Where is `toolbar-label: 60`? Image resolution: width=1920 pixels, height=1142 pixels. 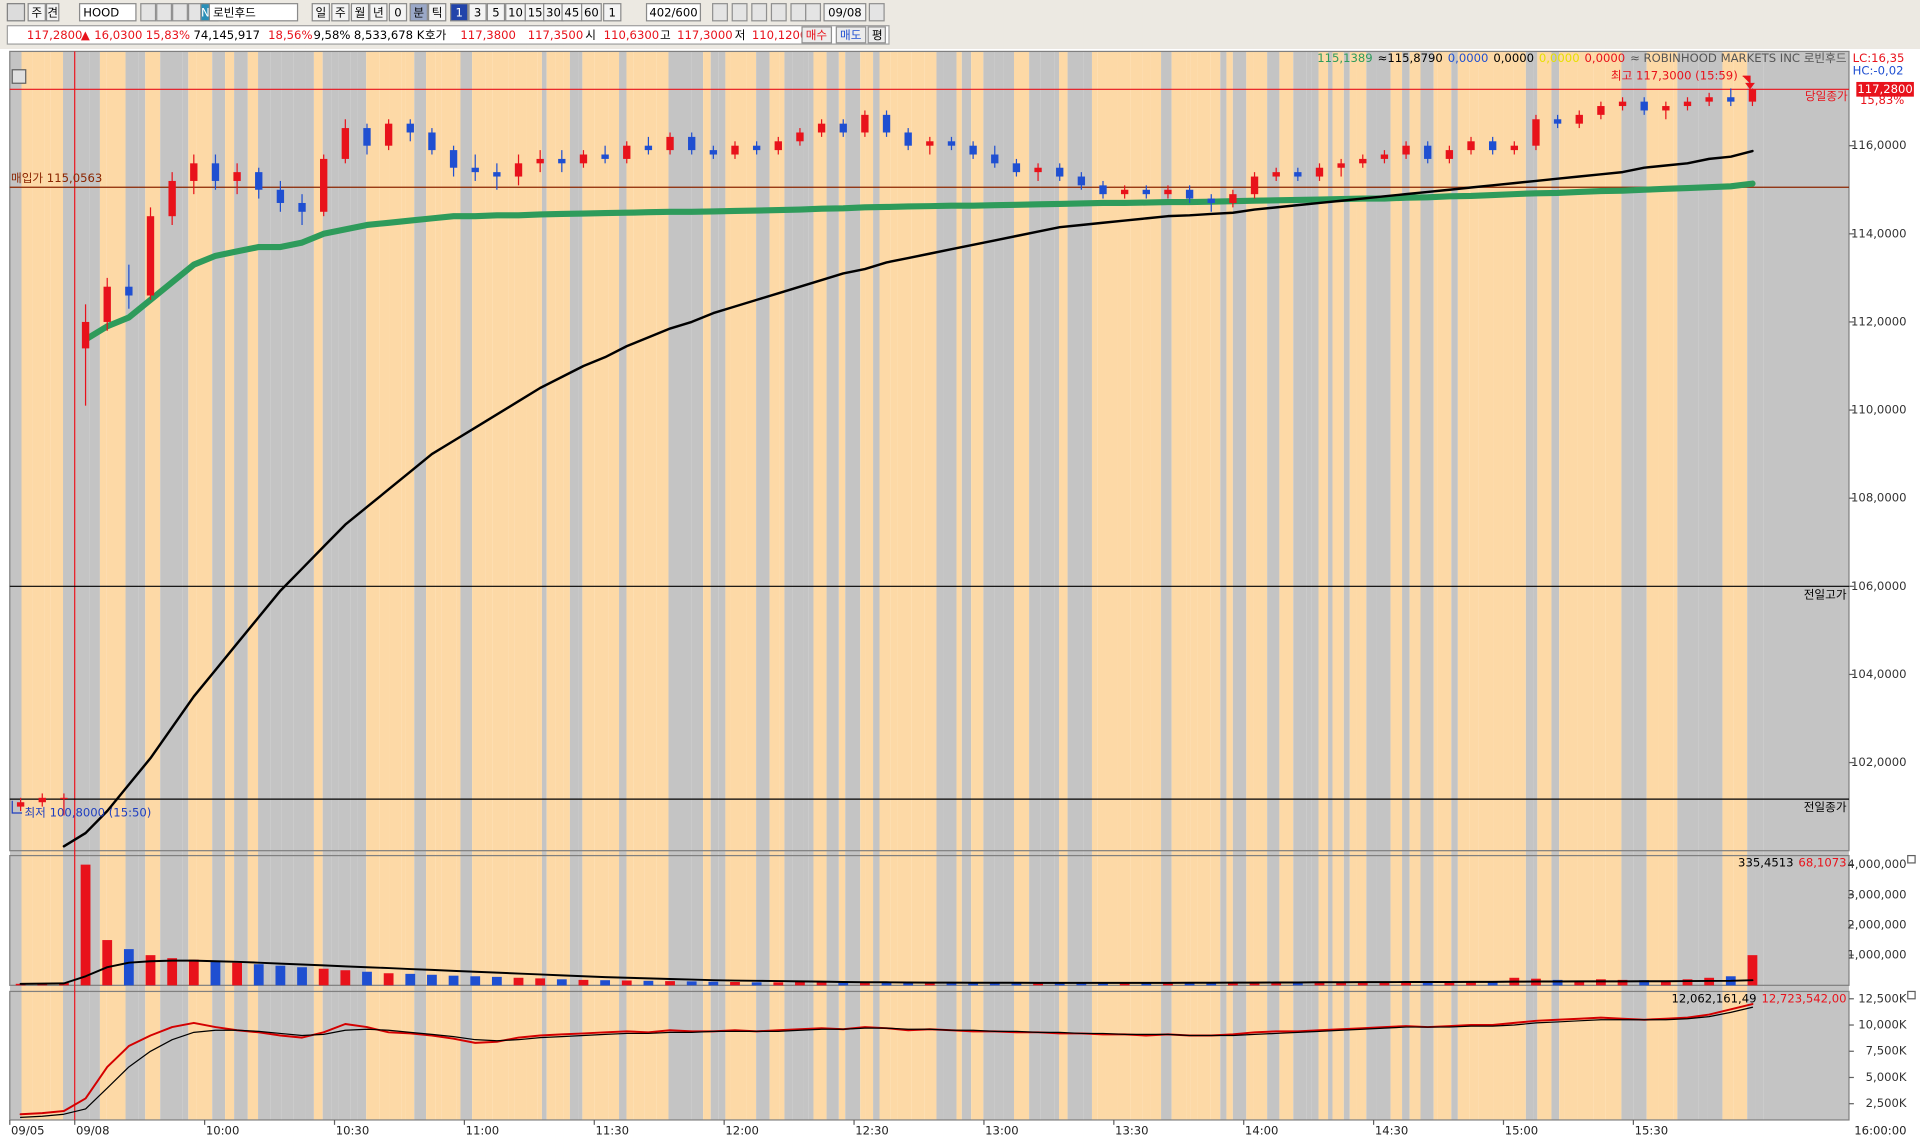
toolbar-label: 60 is located at coordinates (591, 12).